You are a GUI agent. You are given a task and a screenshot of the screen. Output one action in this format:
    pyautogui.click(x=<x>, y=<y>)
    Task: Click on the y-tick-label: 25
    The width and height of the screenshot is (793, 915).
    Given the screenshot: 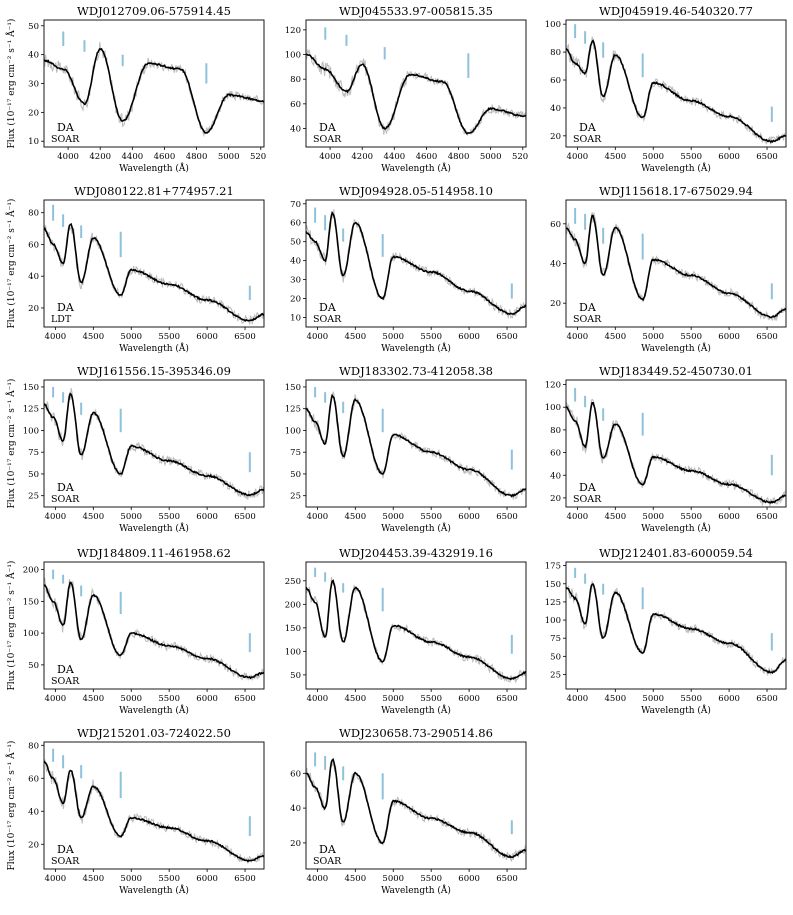 What is the action you would take?
    pyautogui.click(x=33, y=497)
    